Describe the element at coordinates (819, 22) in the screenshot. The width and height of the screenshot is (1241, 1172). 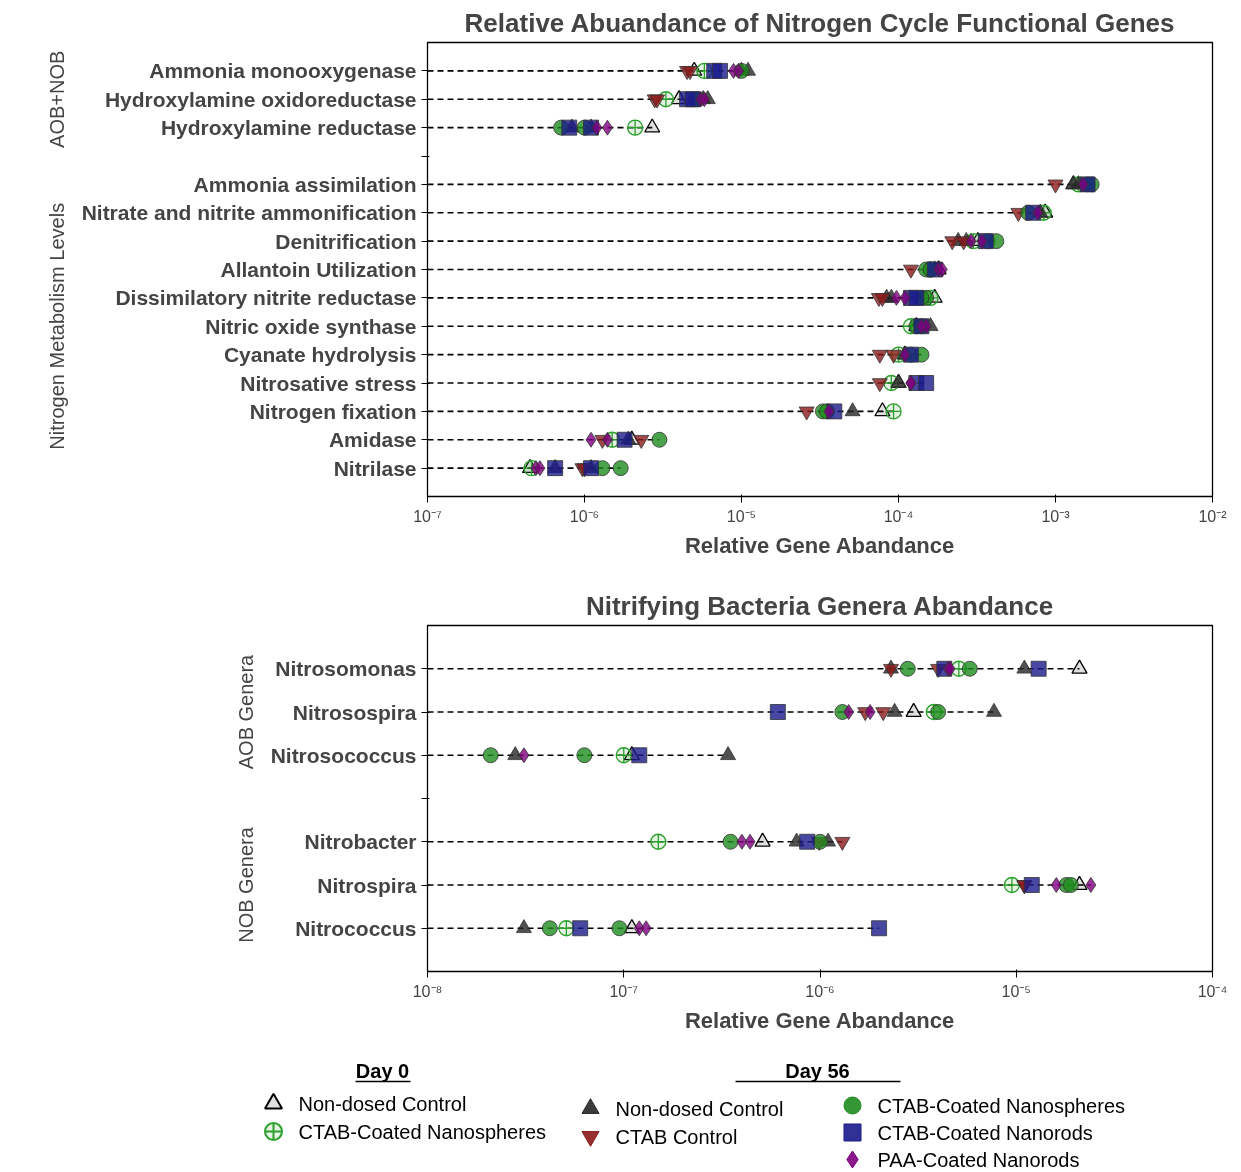
I see `chart-title: Relative Abuandance of Nitrogen Cycle Functional Genes` at that location.